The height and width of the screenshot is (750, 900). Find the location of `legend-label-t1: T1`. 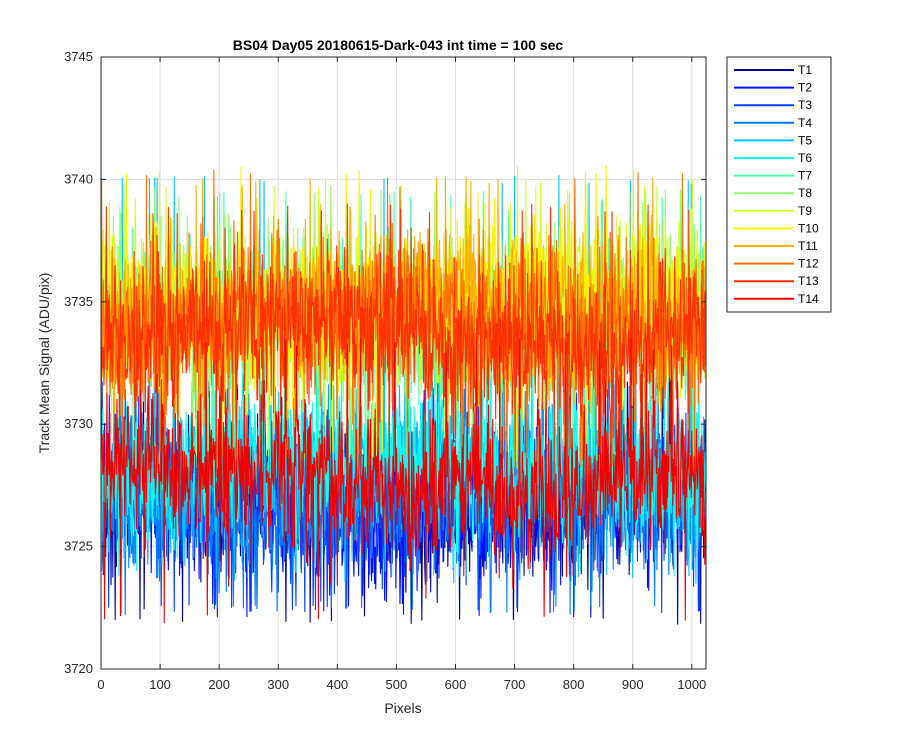

legend-label-t1: T1 is located at coordinates (805, 70).